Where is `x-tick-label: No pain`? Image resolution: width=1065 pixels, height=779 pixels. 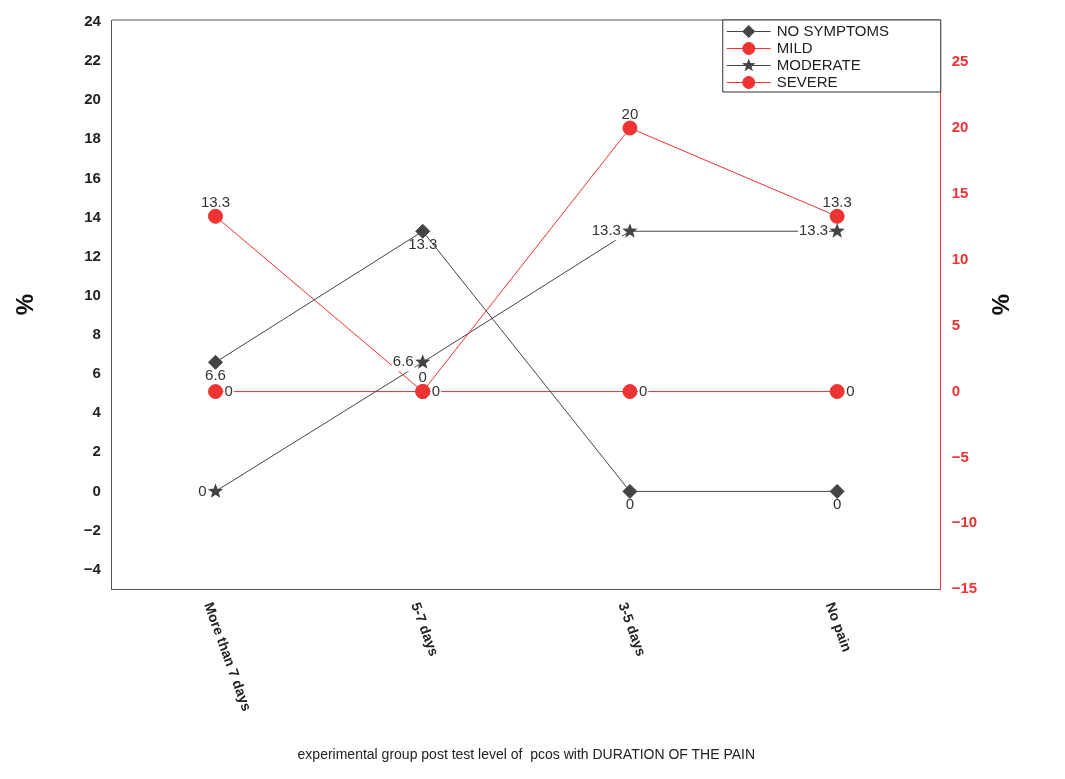
x-tick-label: No pain is located at coordinates (839, 627).